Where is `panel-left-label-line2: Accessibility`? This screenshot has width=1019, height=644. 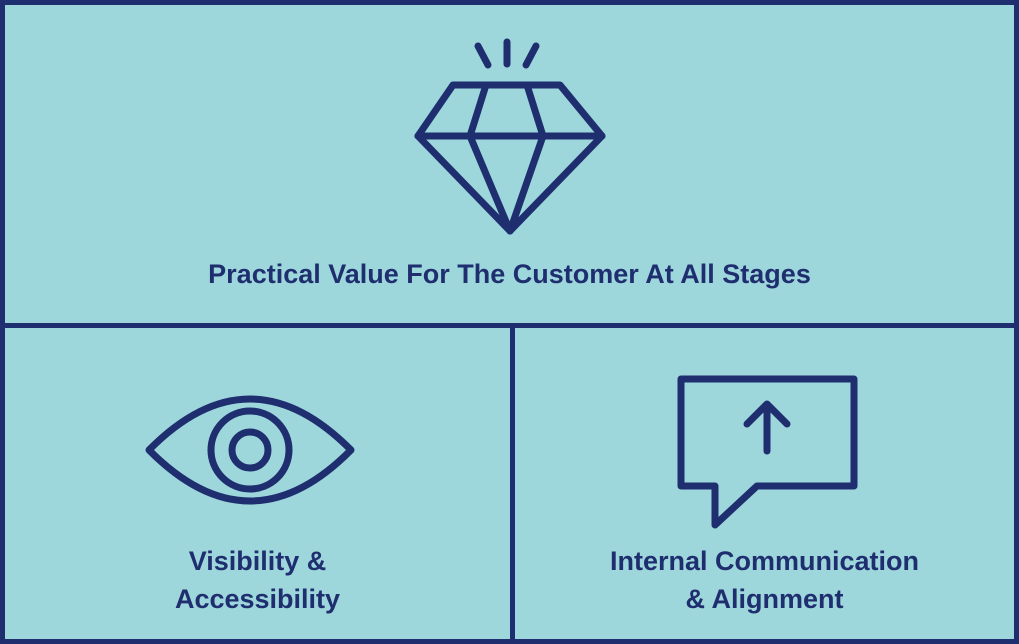 panel-left-label-line2: Accessibility is located at coordinates (257, 599).